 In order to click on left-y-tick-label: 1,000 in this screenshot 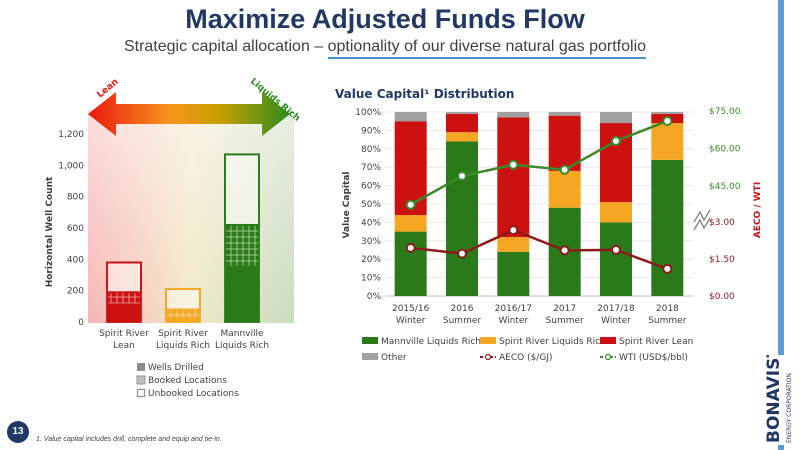, I will do `click(71, 166)`.